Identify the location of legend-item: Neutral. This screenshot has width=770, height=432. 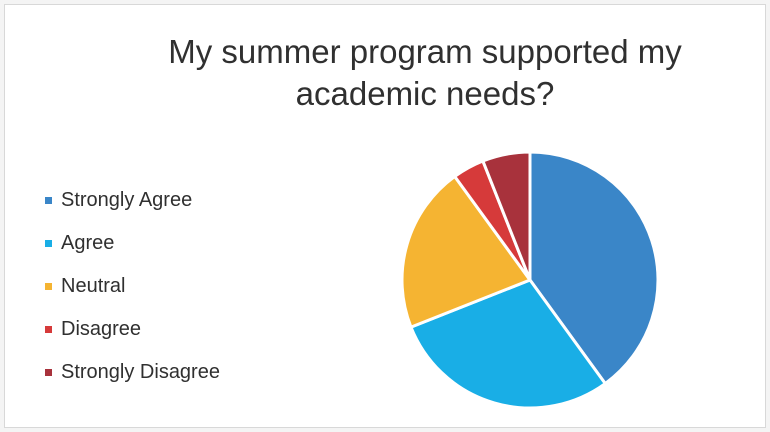
(132, 286).